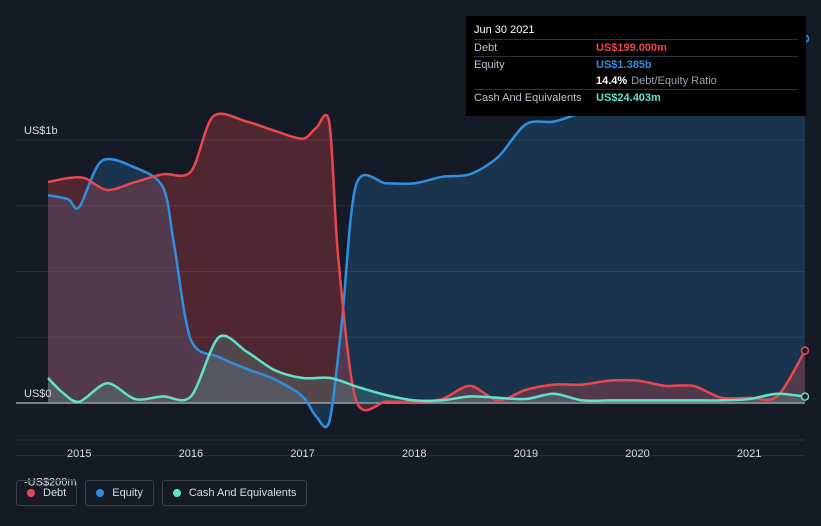  I want to click on cash-dot-icon, so click(176, 493).